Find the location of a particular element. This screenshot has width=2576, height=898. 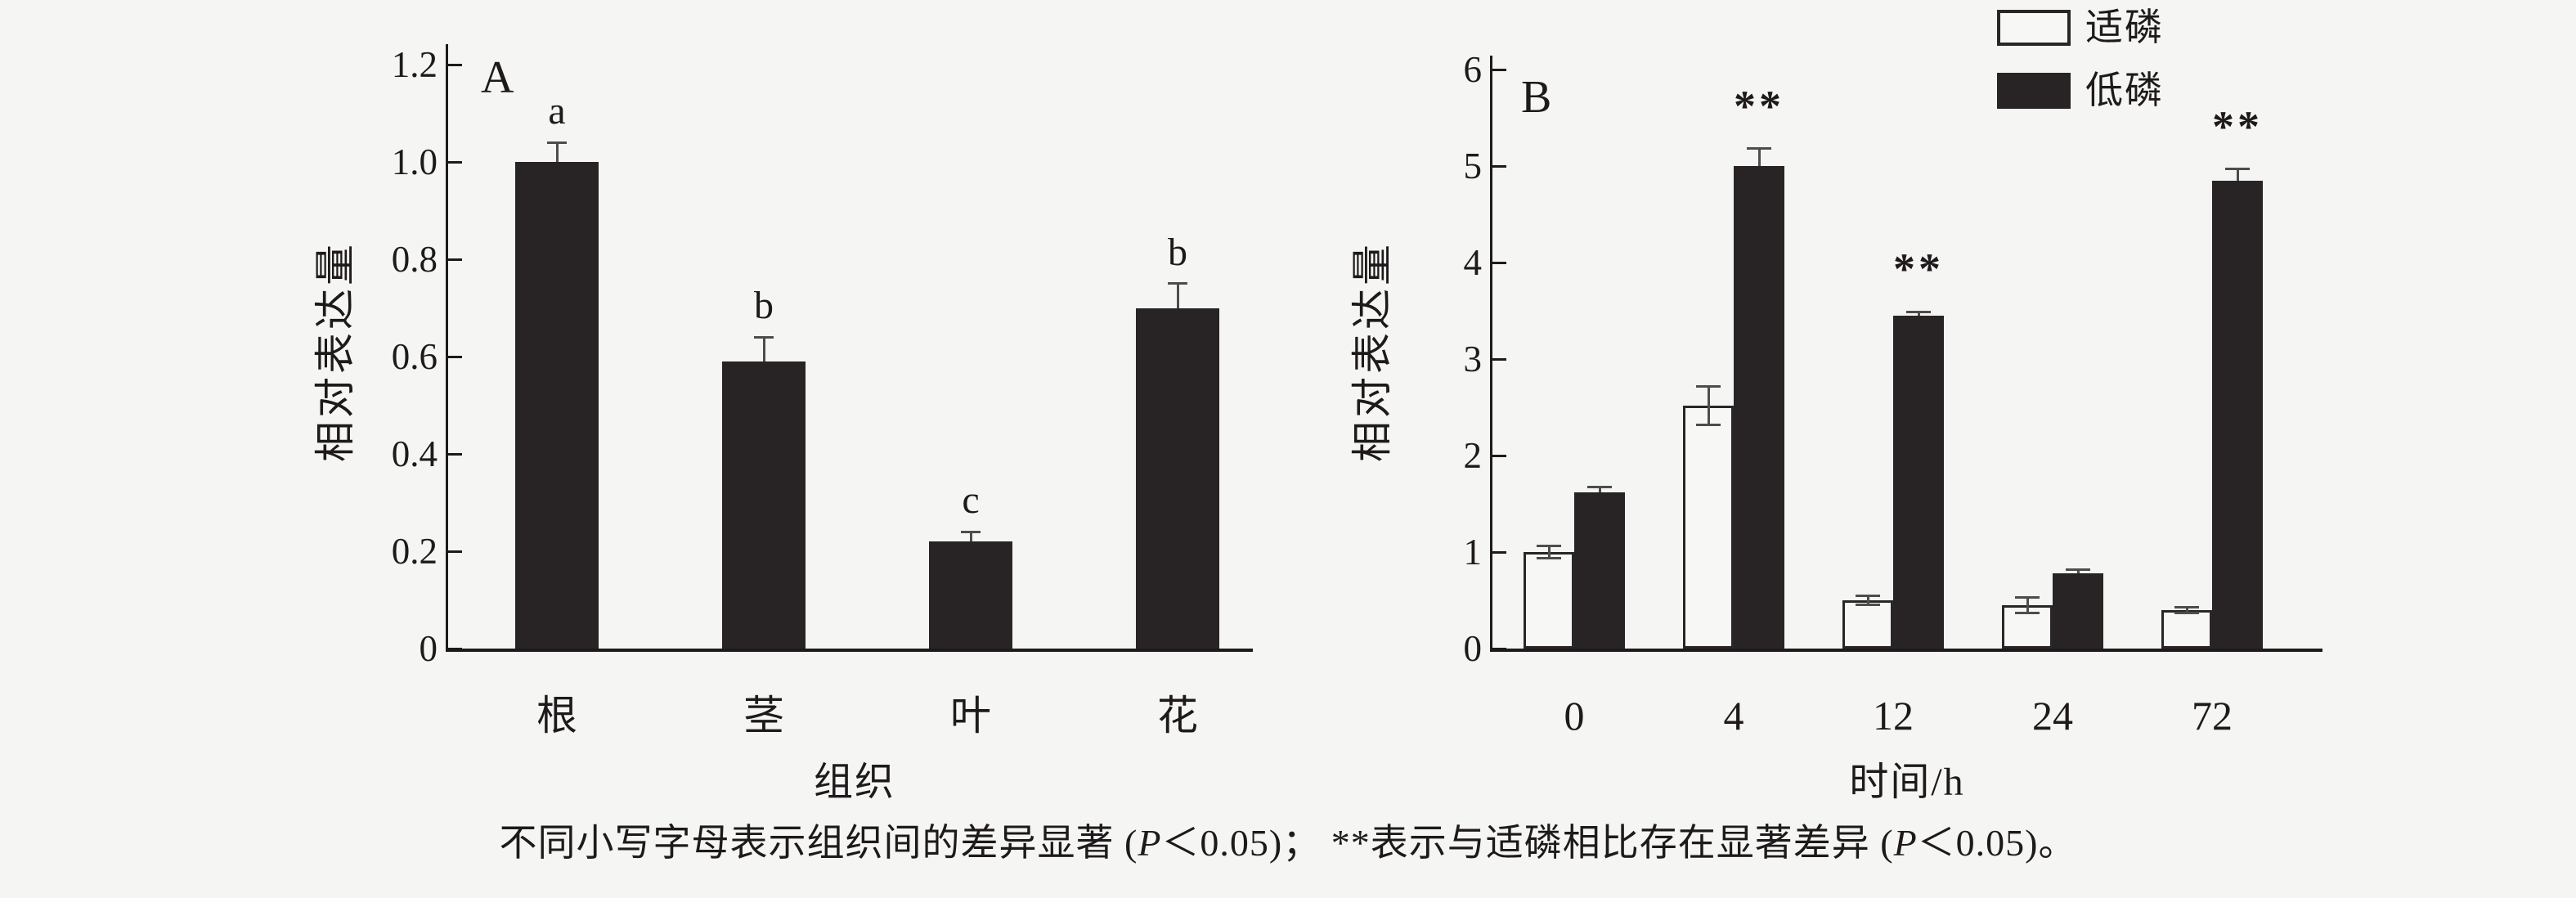

panel-a-y-axis is located at coordinates (447, 348).